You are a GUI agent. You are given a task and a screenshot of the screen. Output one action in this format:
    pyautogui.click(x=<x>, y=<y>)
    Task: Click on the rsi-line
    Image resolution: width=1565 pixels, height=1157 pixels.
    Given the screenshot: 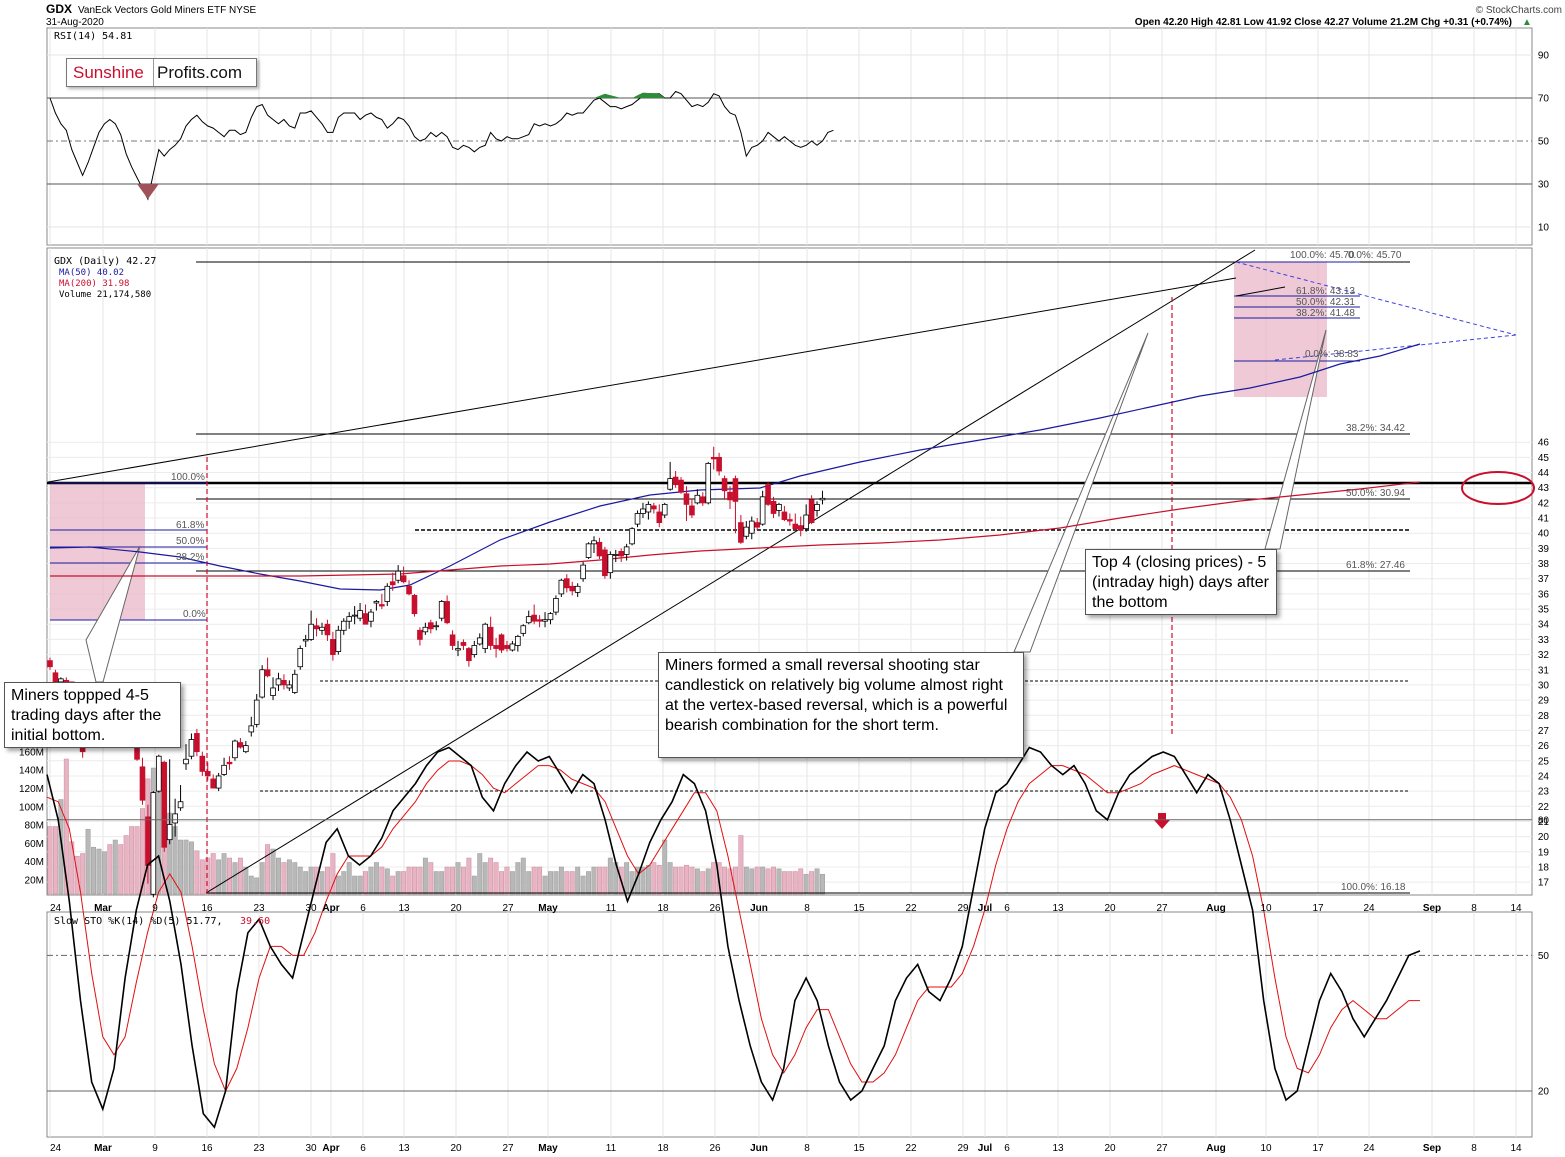 What is the action you would take?
    pyautogui.click(x=441, y=145)
    